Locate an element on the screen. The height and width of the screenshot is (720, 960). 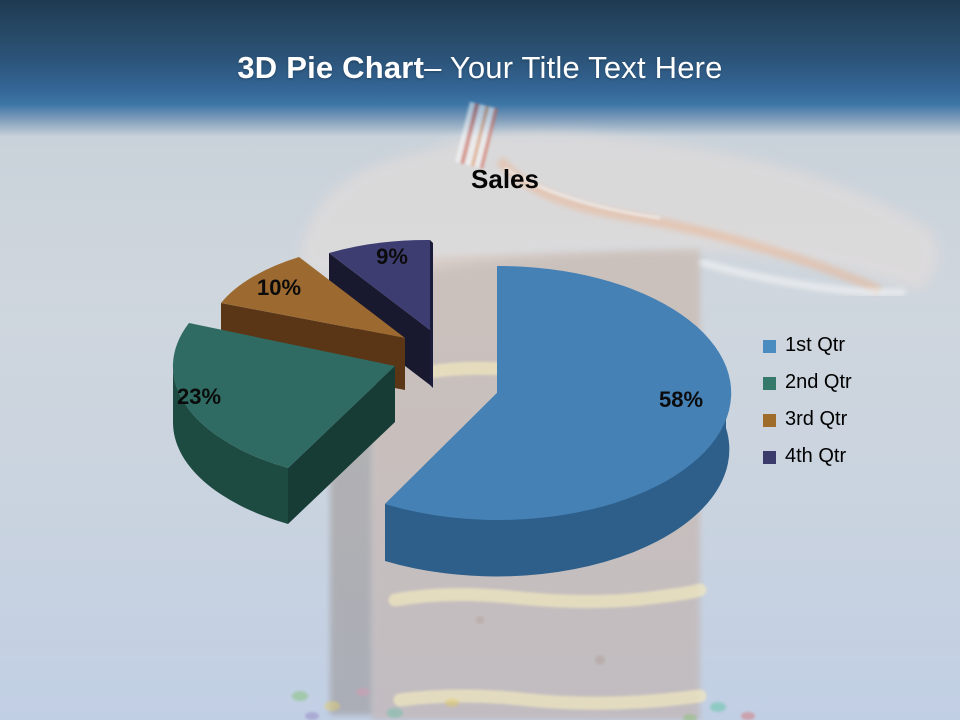
slice-2nd-qtr-rim is located at coordinates (230, 445).